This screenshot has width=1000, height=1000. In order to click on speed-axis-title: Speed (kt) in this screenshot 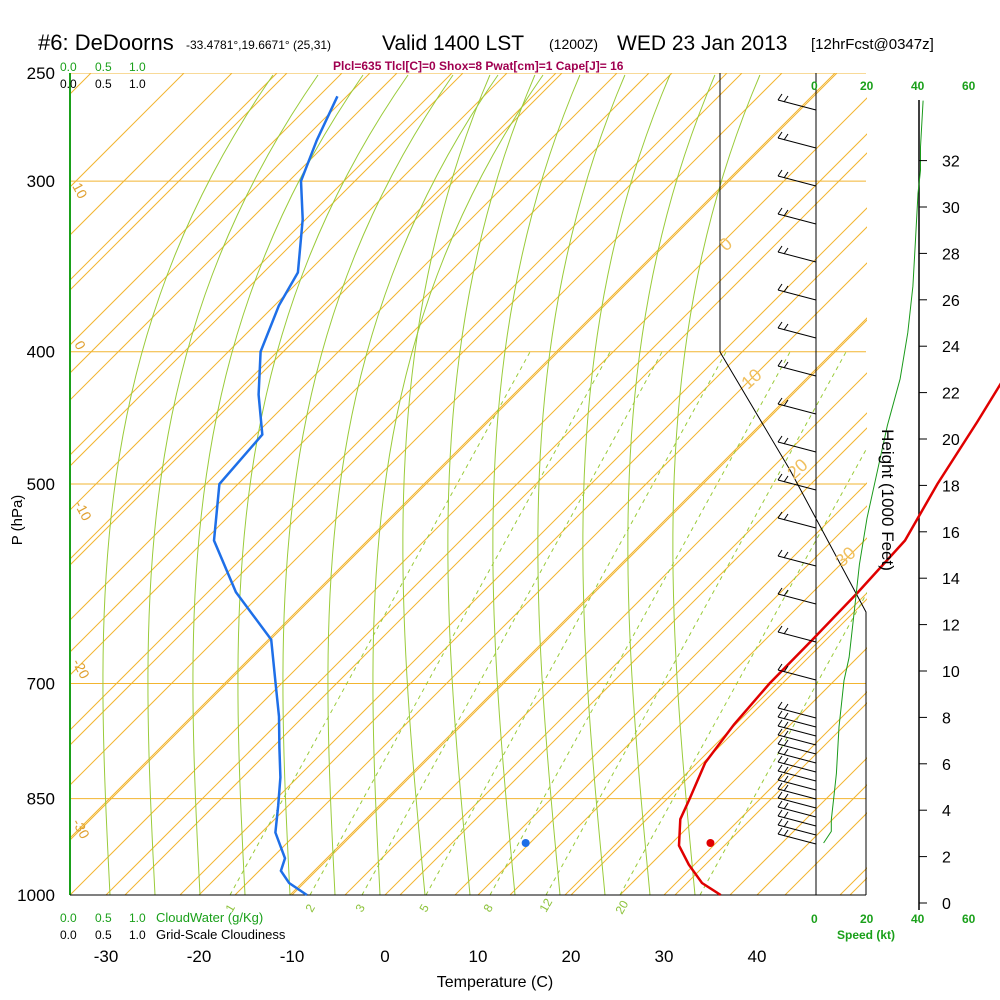, I will do `click(866, 935)`.